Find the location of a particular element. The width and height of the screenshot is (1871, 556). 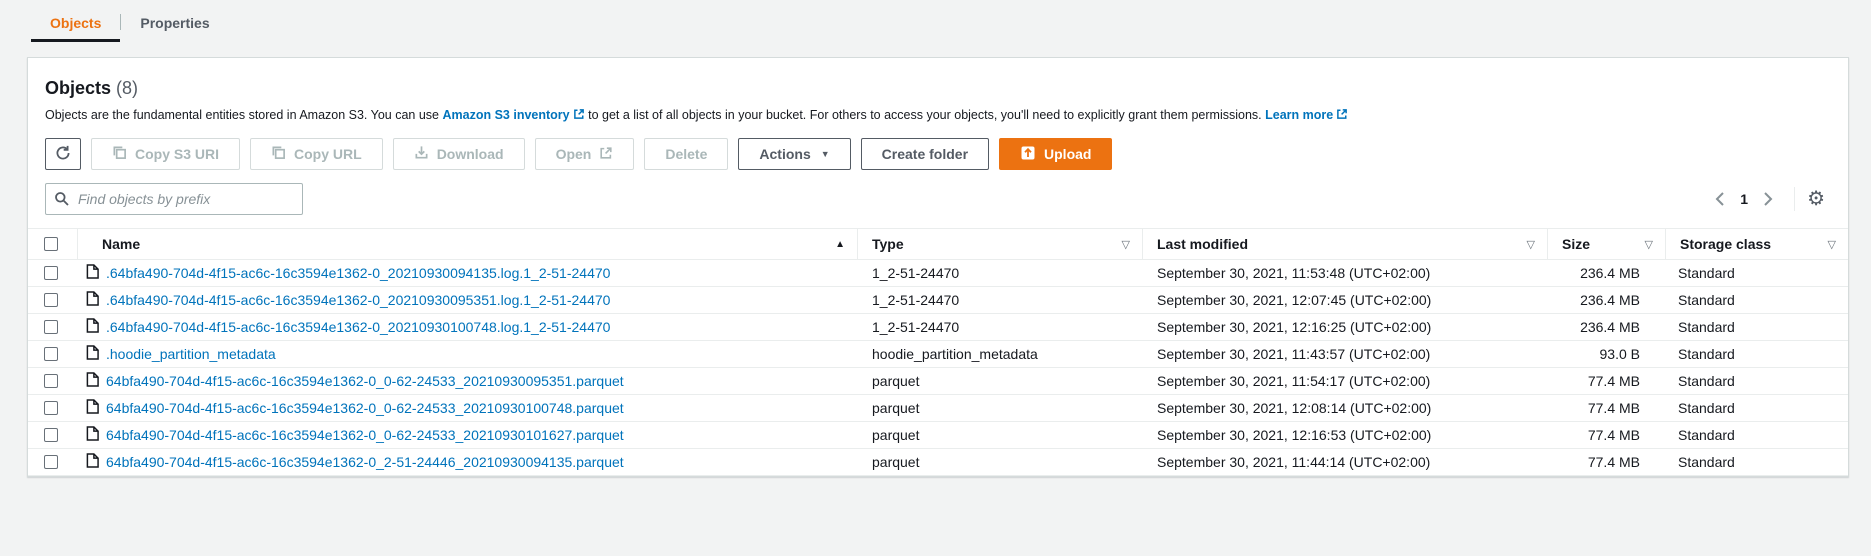

copy-s3-uri-button: Copy S3 URI is located at coordinates (166, 154).